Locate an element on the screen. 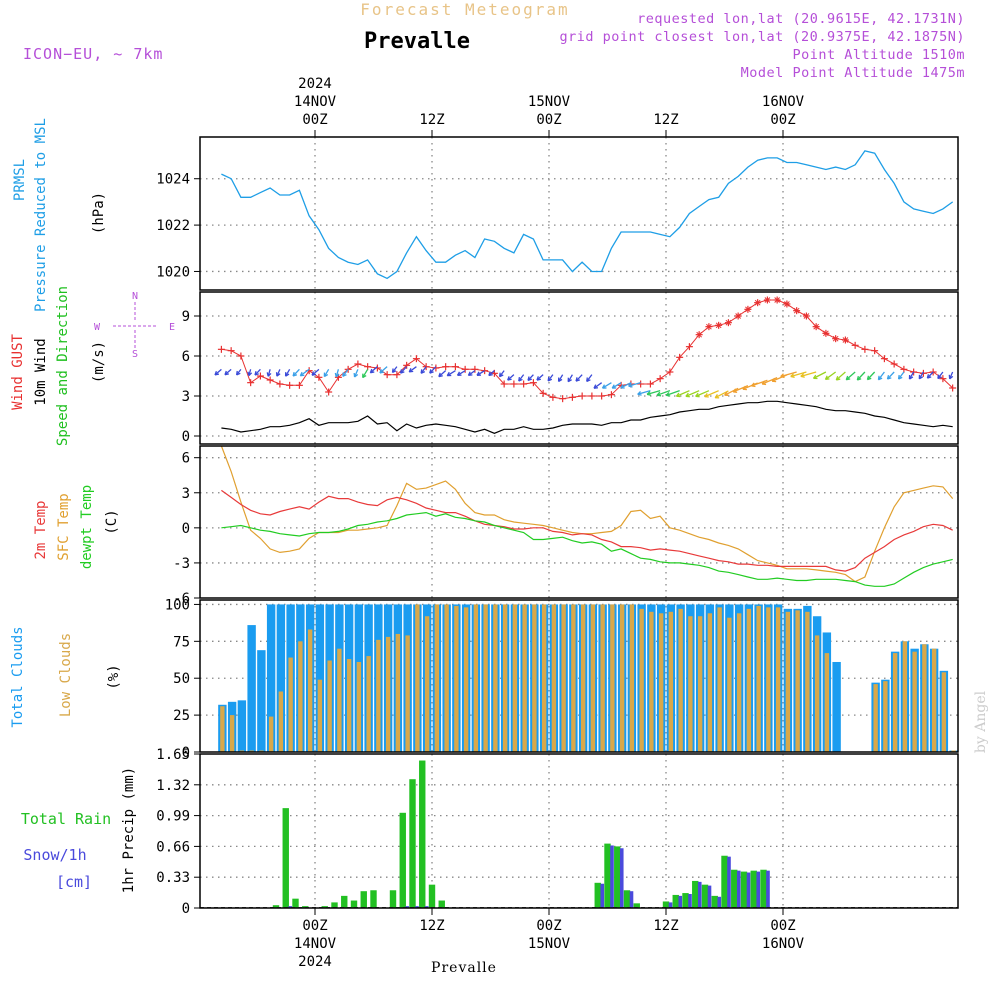 The width and height of the screenshot is (1000, 1000). y-tick-label: 0 is located at coordinates (186, 529).